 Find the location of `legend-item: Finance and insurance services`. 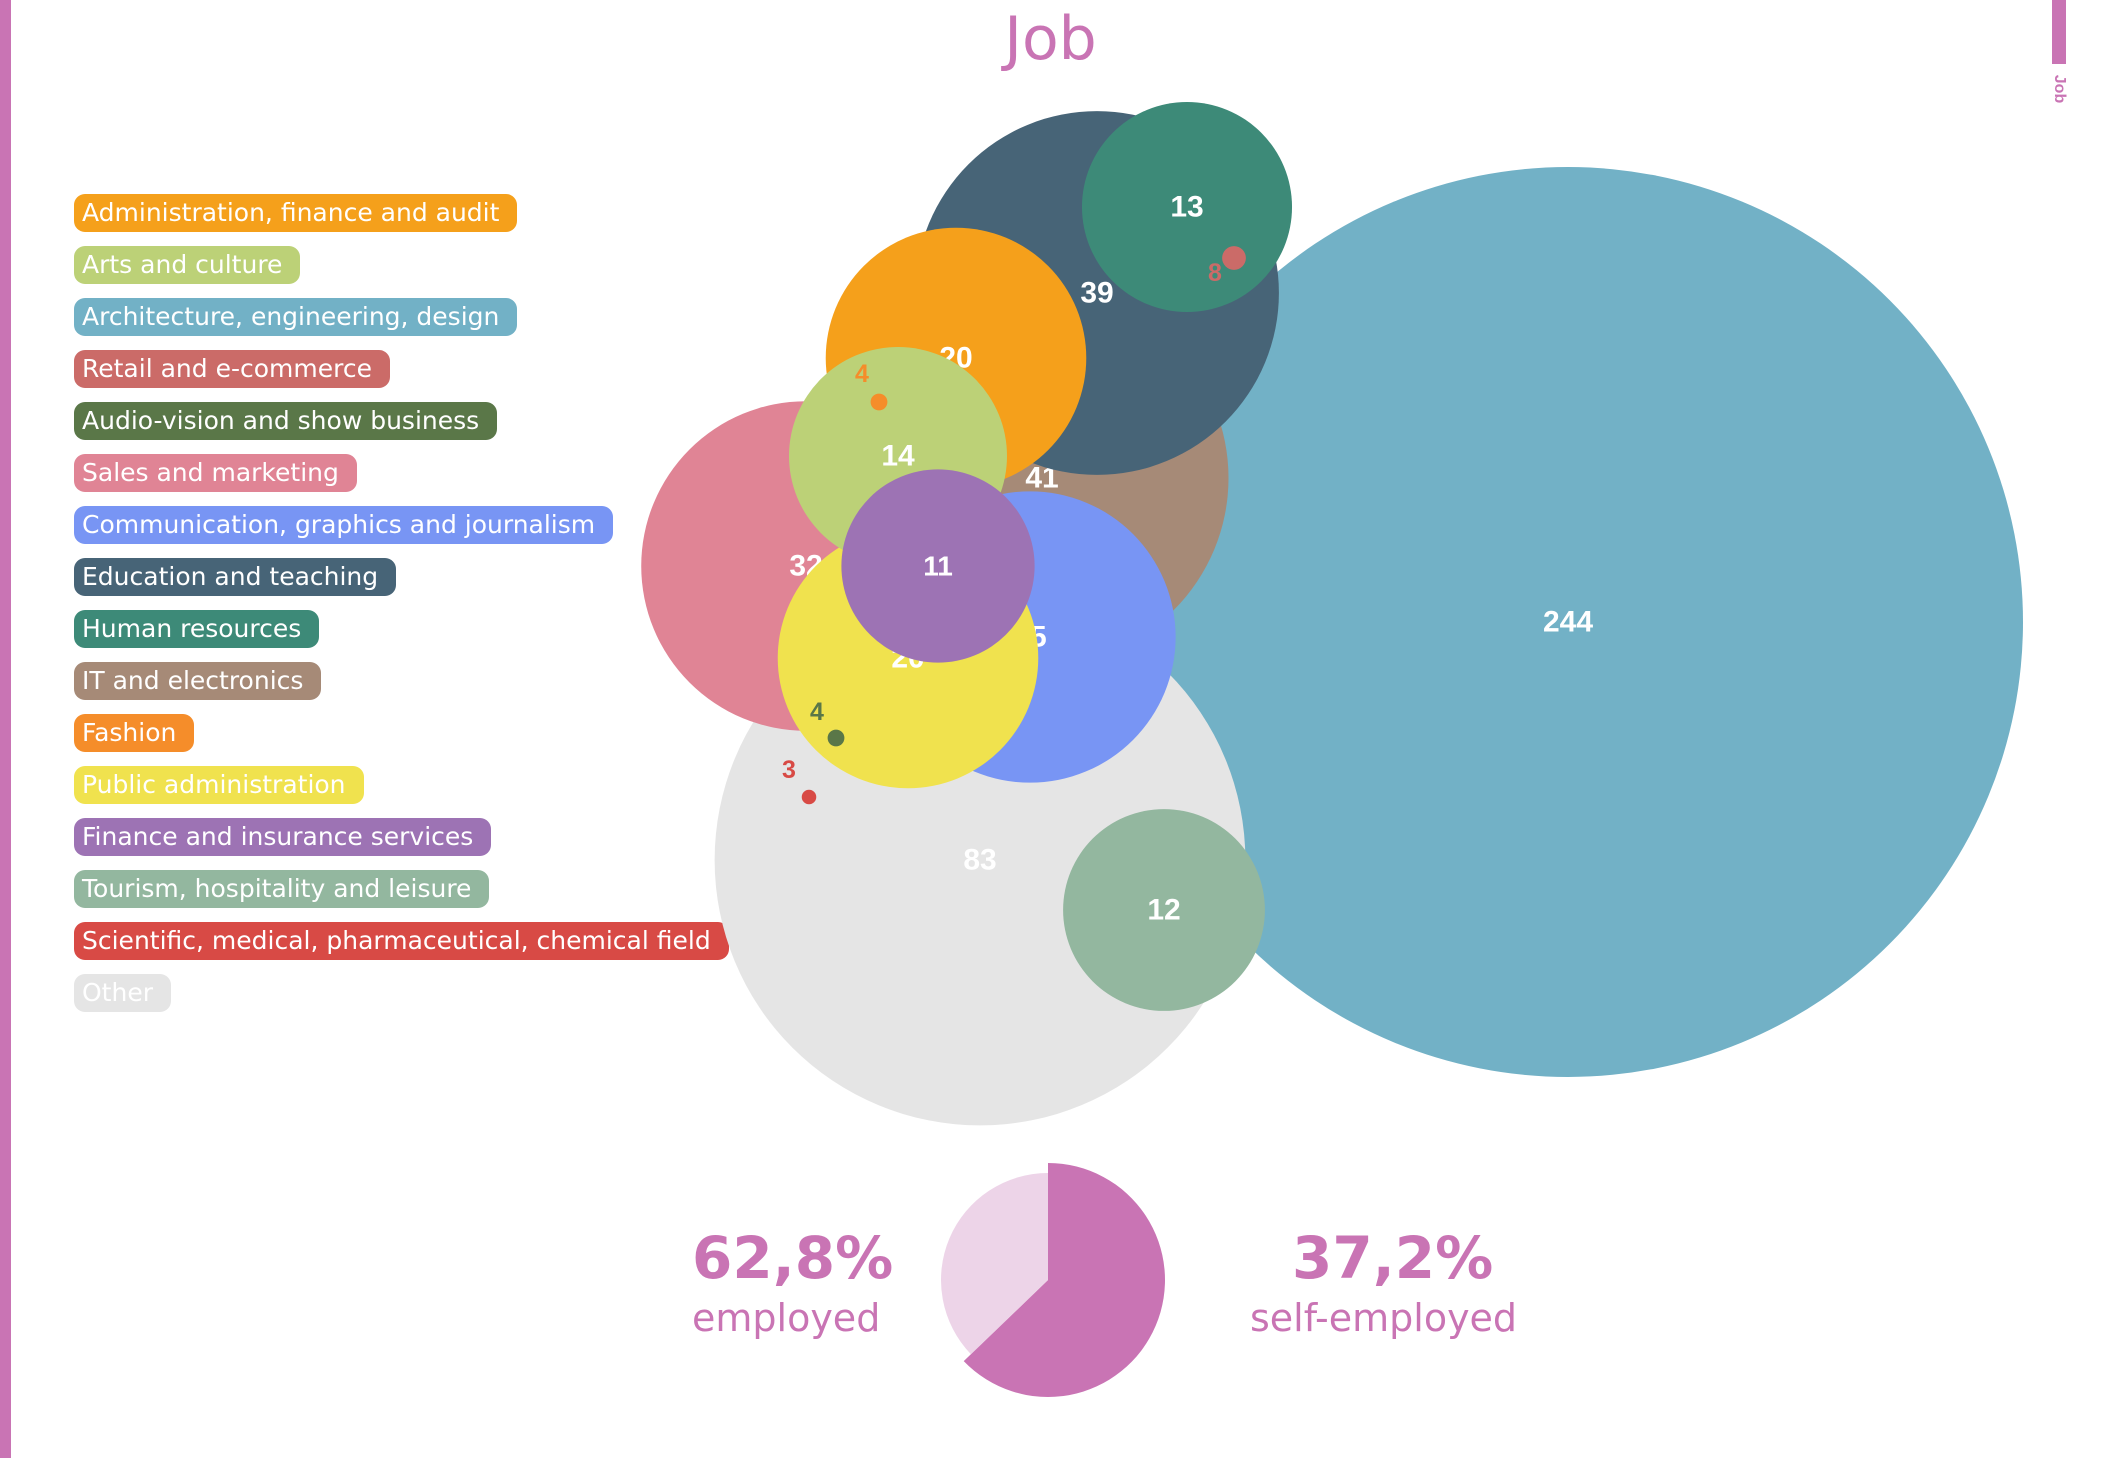

legend-item: Finance and insurance services is located at coordinates (283, 837).